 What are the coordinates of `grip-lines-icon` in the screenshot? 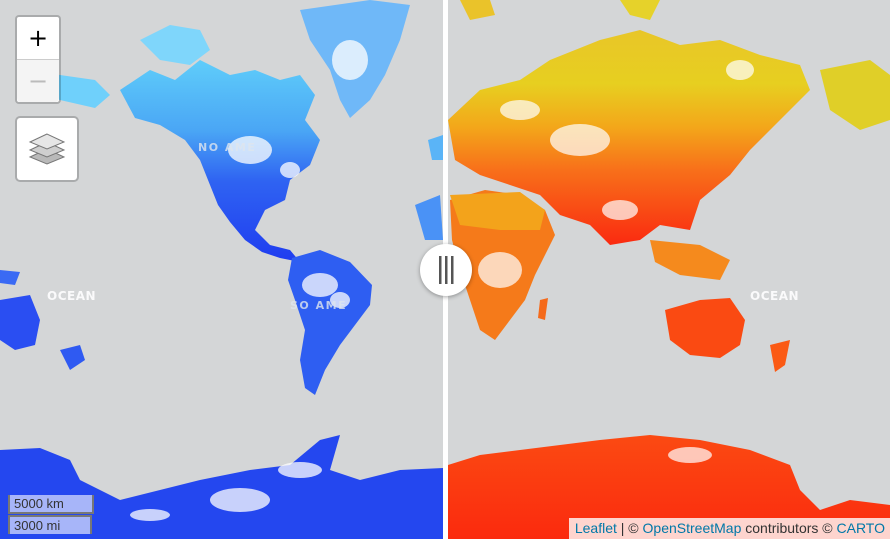 It's located at (446, 270).